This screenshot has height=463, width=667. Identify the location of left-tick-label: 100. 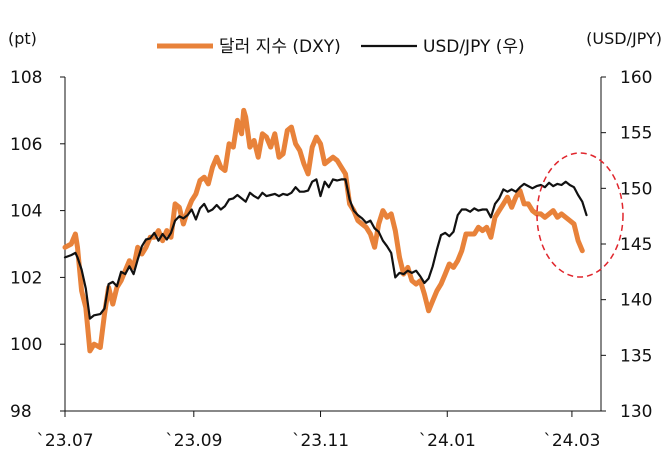
(26, 345).